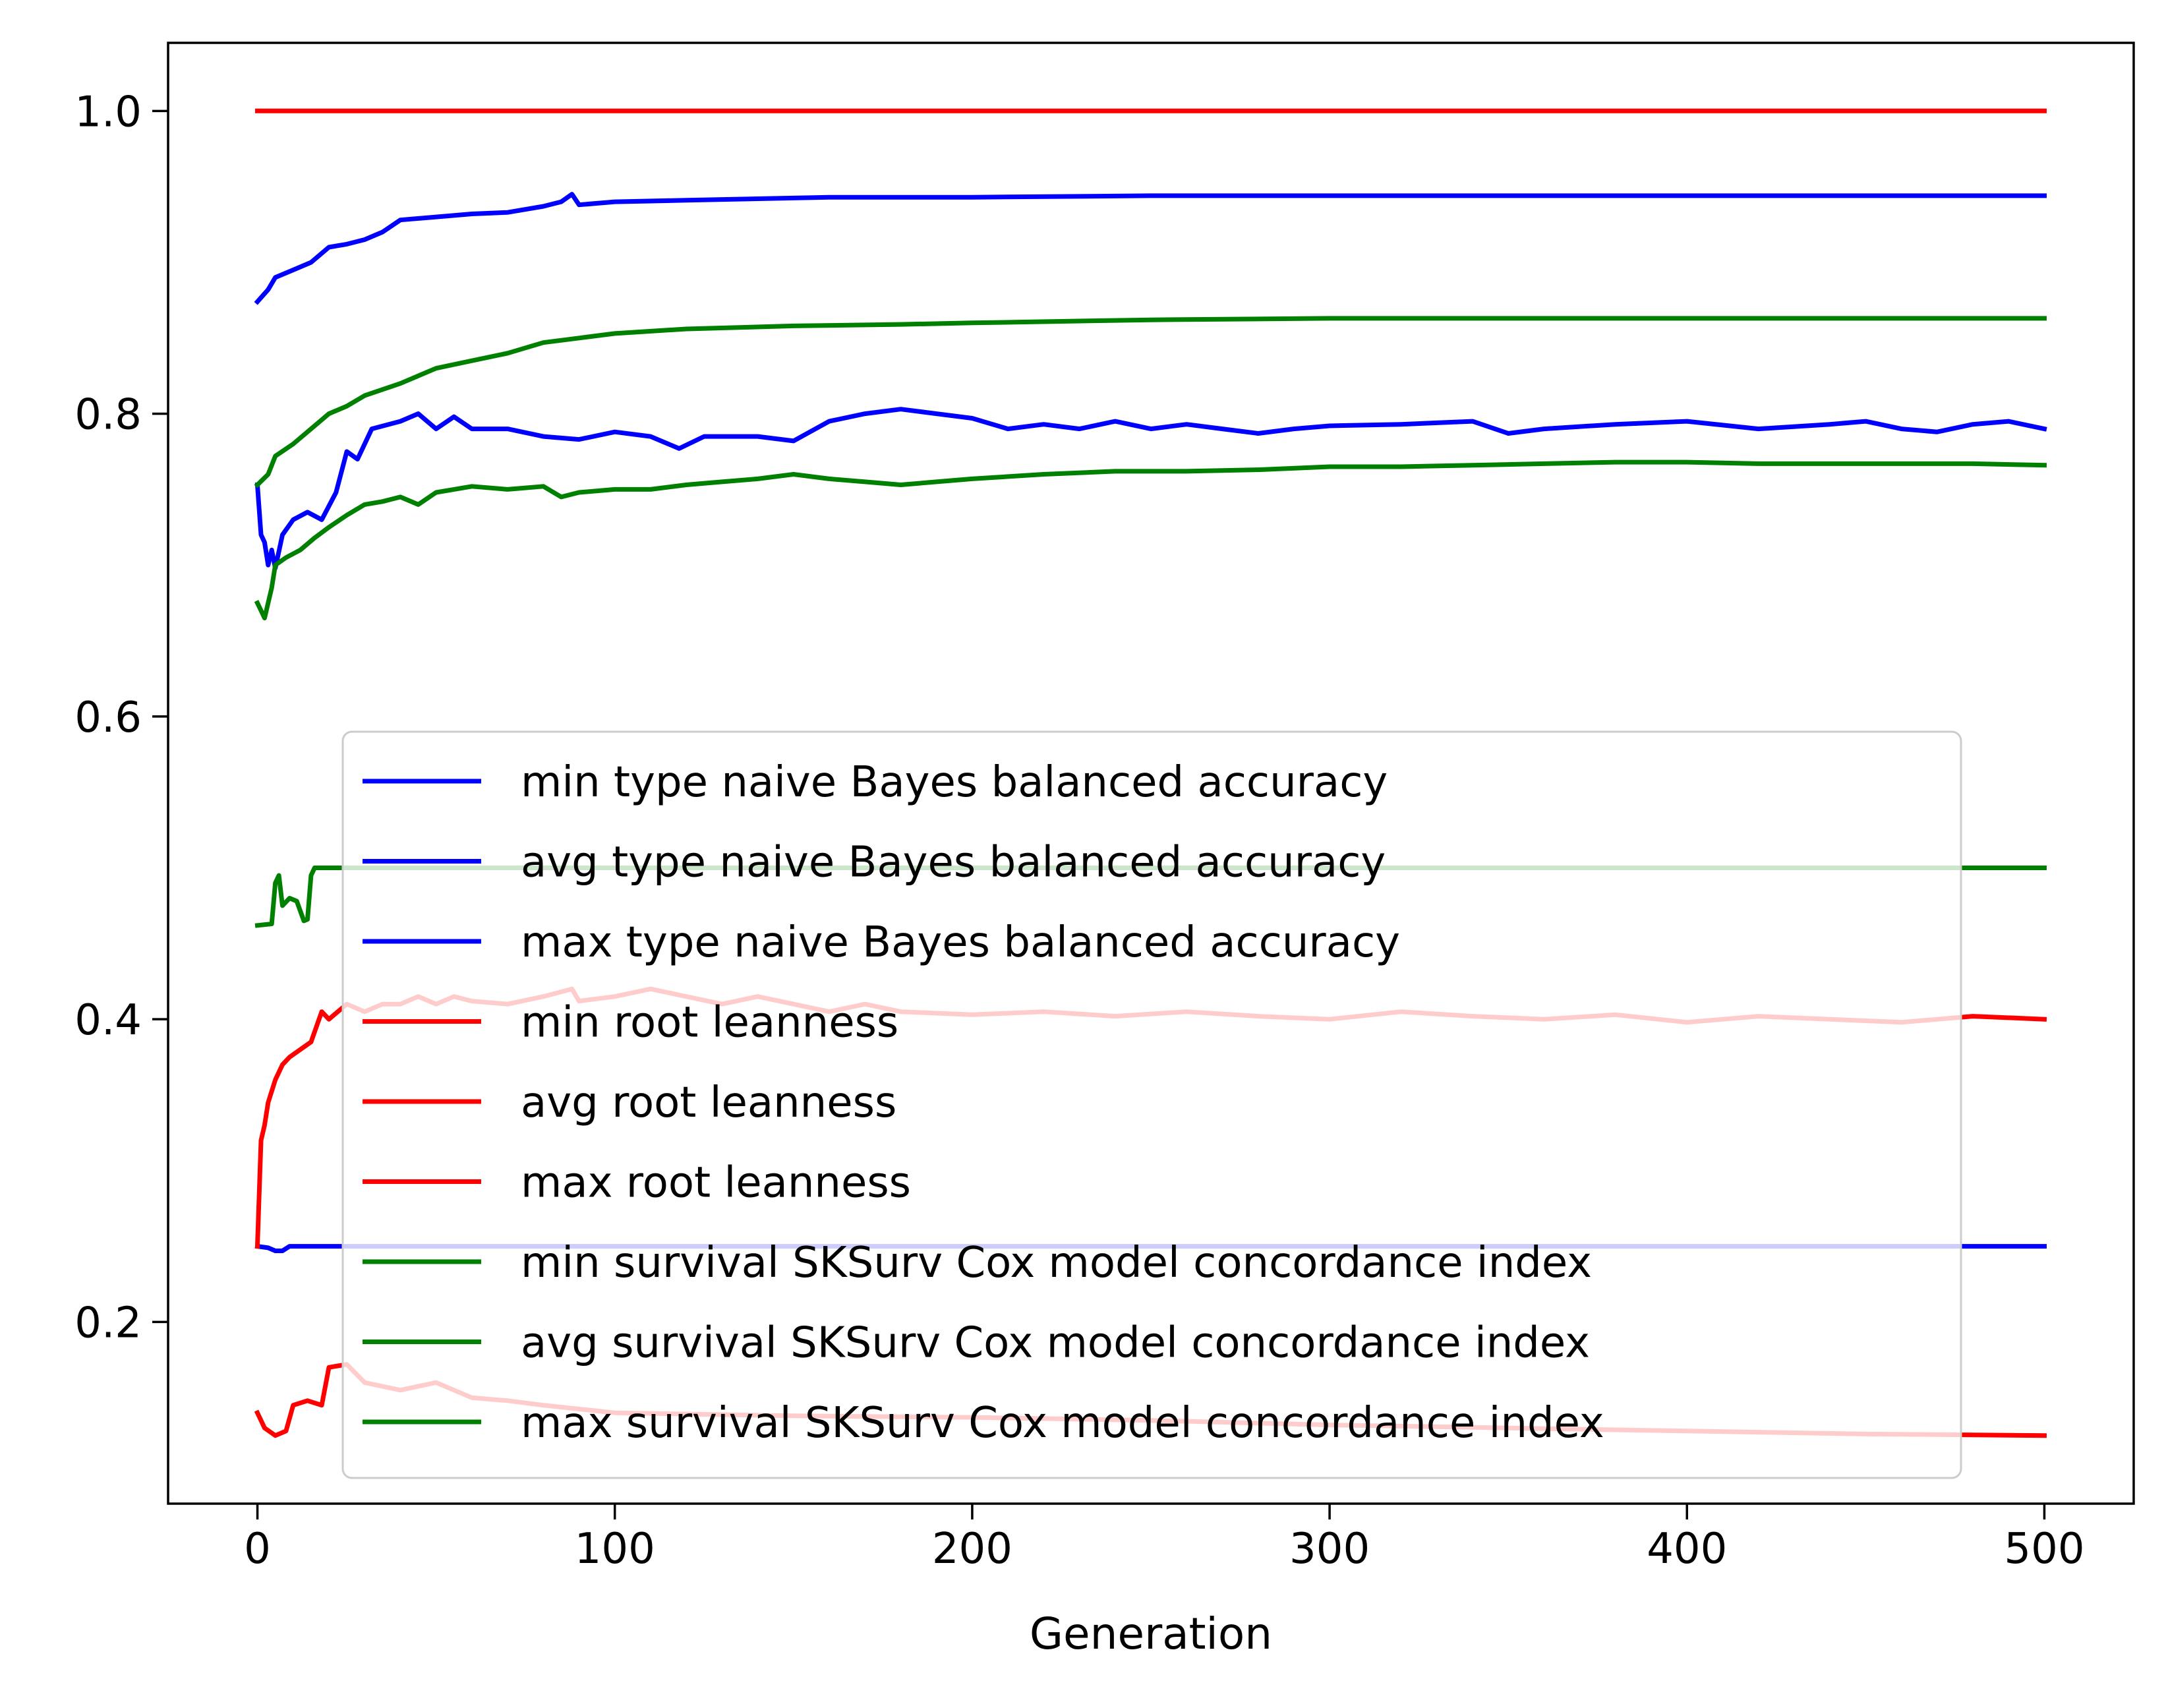  I want to click on y-tick-label: 0.4, so click(108, 1020).